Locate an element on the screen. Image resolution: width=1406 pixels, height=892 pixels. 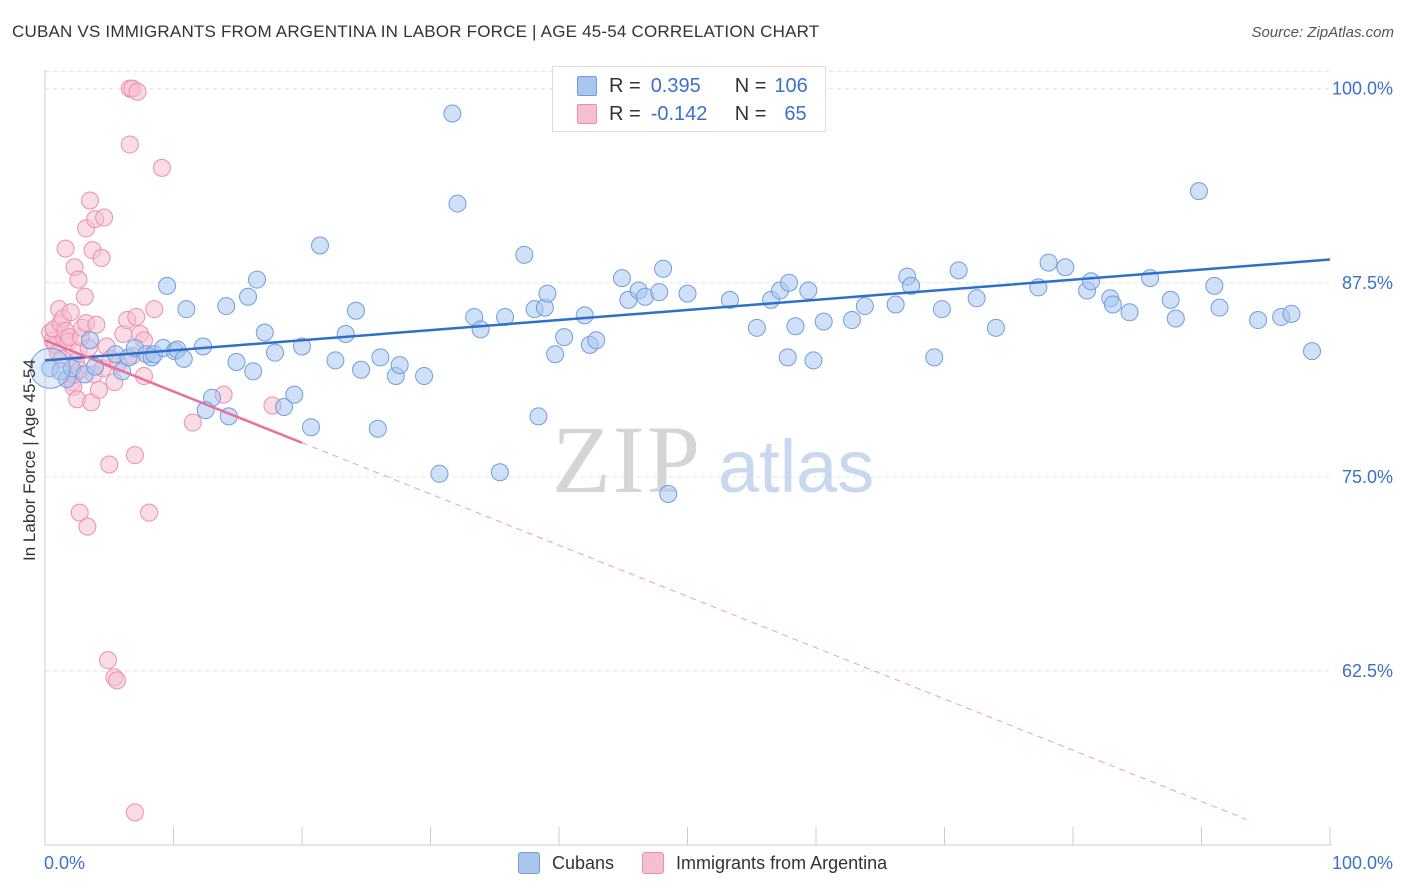
correlation-legend: R = 0.395 N = 106 R = -0.142 N = 65 is located at coordinates (689, 99).